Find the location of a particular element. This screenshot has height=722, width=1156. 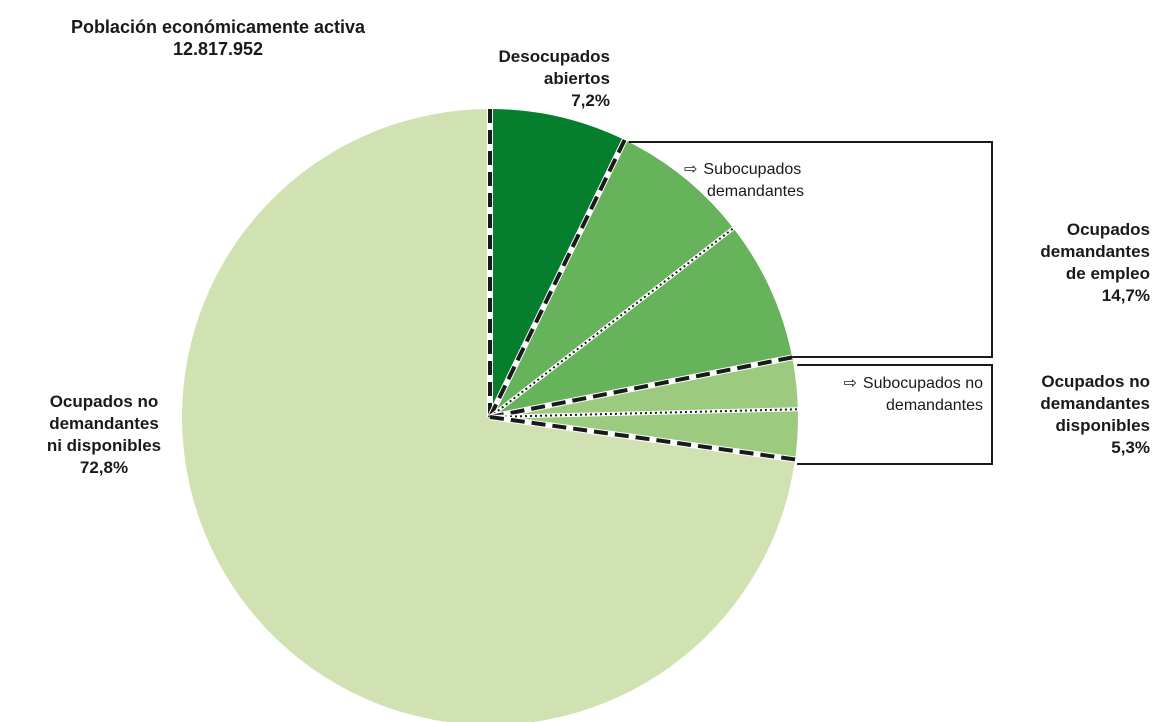

label-ocupados-no-demandantes-line-1: Ocupados no is located at coordinates (1095, 381).